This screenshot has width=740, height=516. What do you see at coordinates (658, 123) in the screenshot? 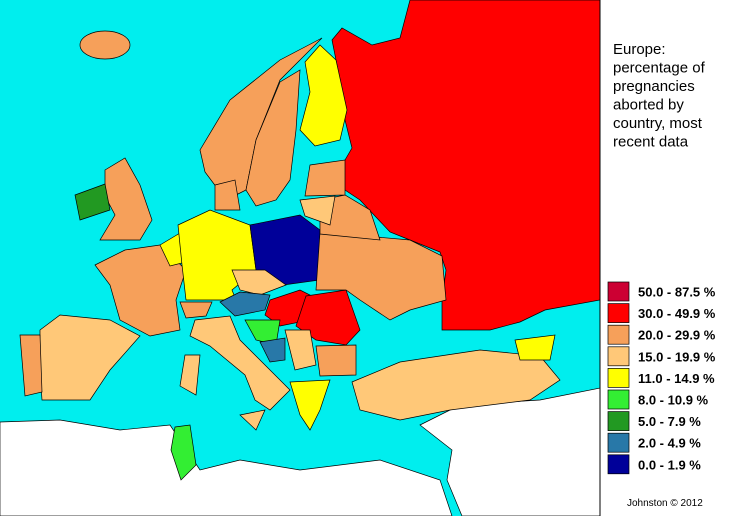
I see `title-line: country, most` at bounding box center [658, 123].